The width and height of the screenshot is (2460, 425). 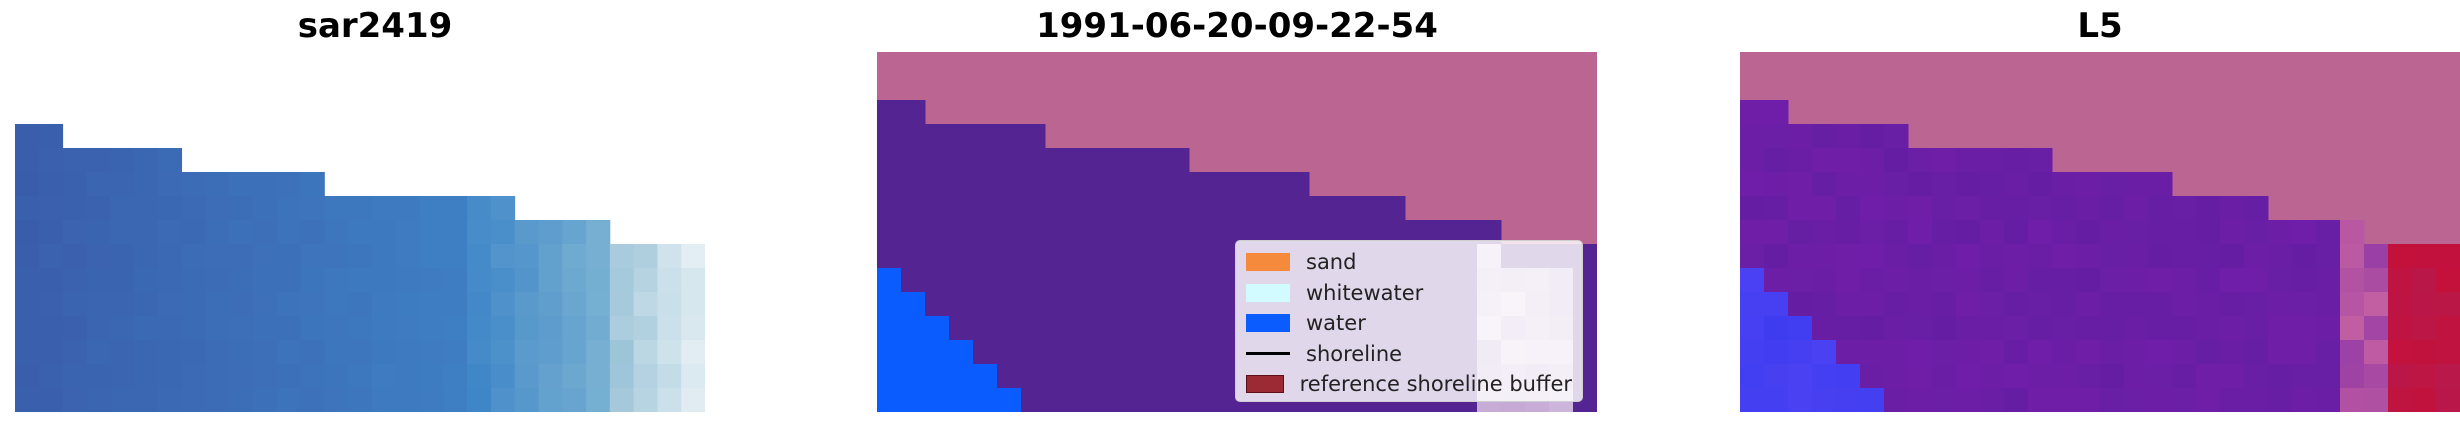 I want to click on panel-title-rgb: sar2419, so click(x=375, y=26).